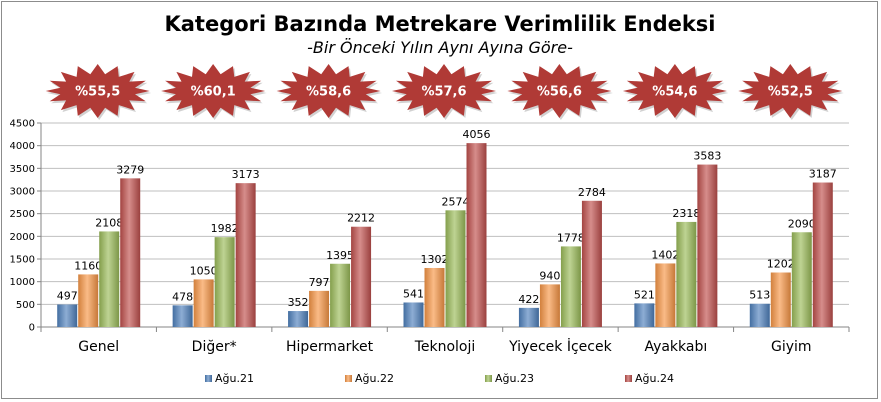 The image size is (881, 402). Describe the element at coordinates (22, 192) in the screenshot. I see `y-tick-label: 3000` at that location.